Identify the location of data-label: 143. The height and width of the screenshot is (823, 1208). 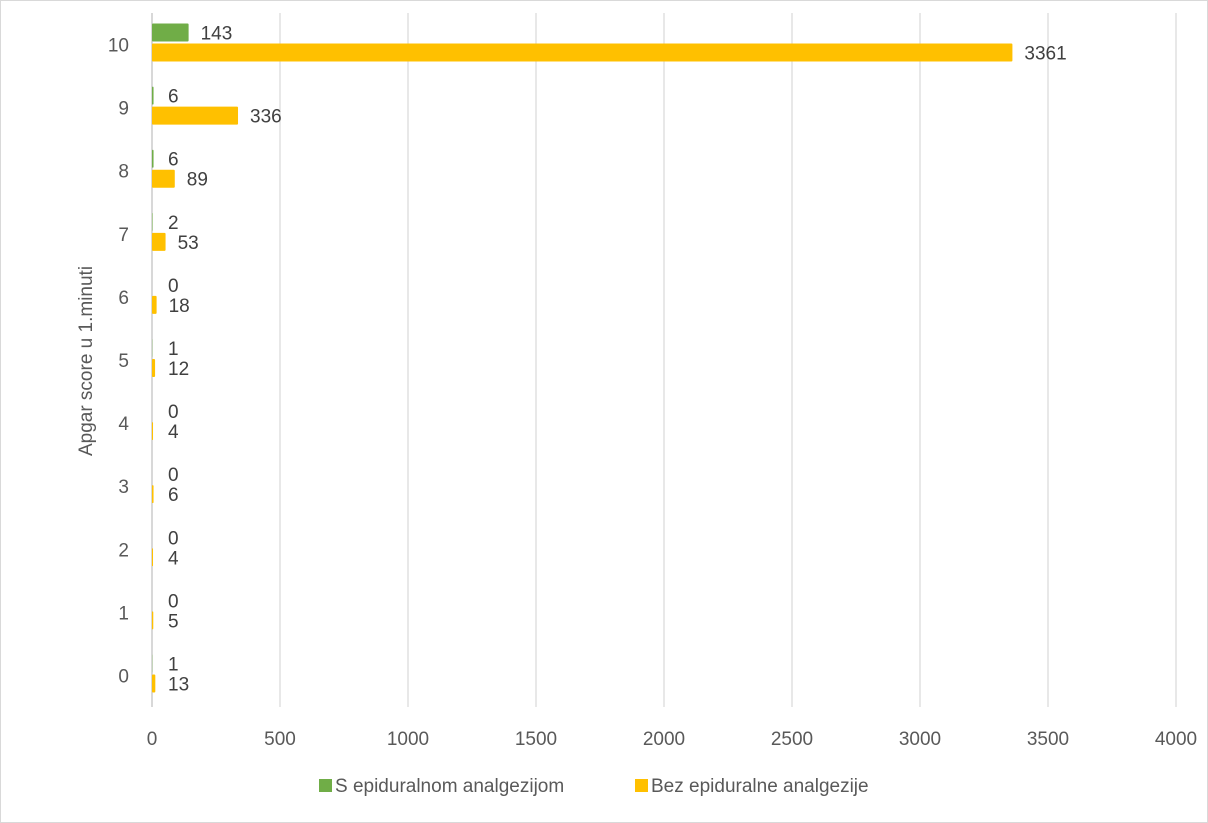
(217, 34).